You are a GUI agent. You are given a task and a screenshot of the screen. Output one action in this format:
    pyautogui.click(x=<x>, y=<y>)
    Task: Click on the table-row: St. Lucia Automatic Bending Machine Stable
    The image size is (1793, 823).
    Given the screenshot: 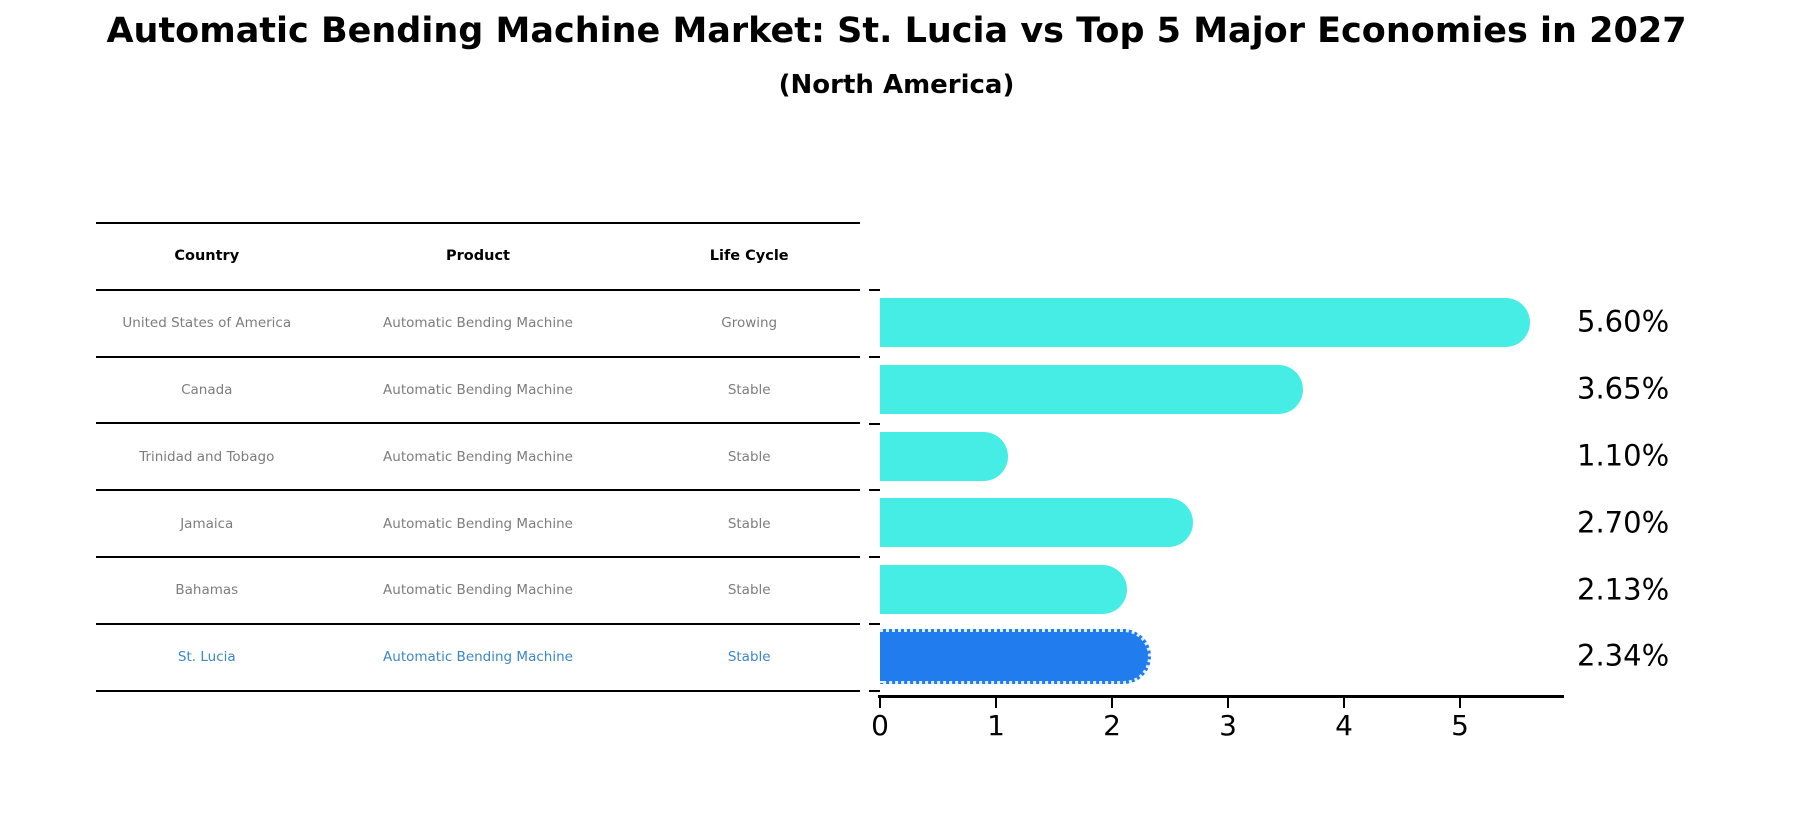 What is the action you would take?
    pyautogui.click(x=478, y=658)
    